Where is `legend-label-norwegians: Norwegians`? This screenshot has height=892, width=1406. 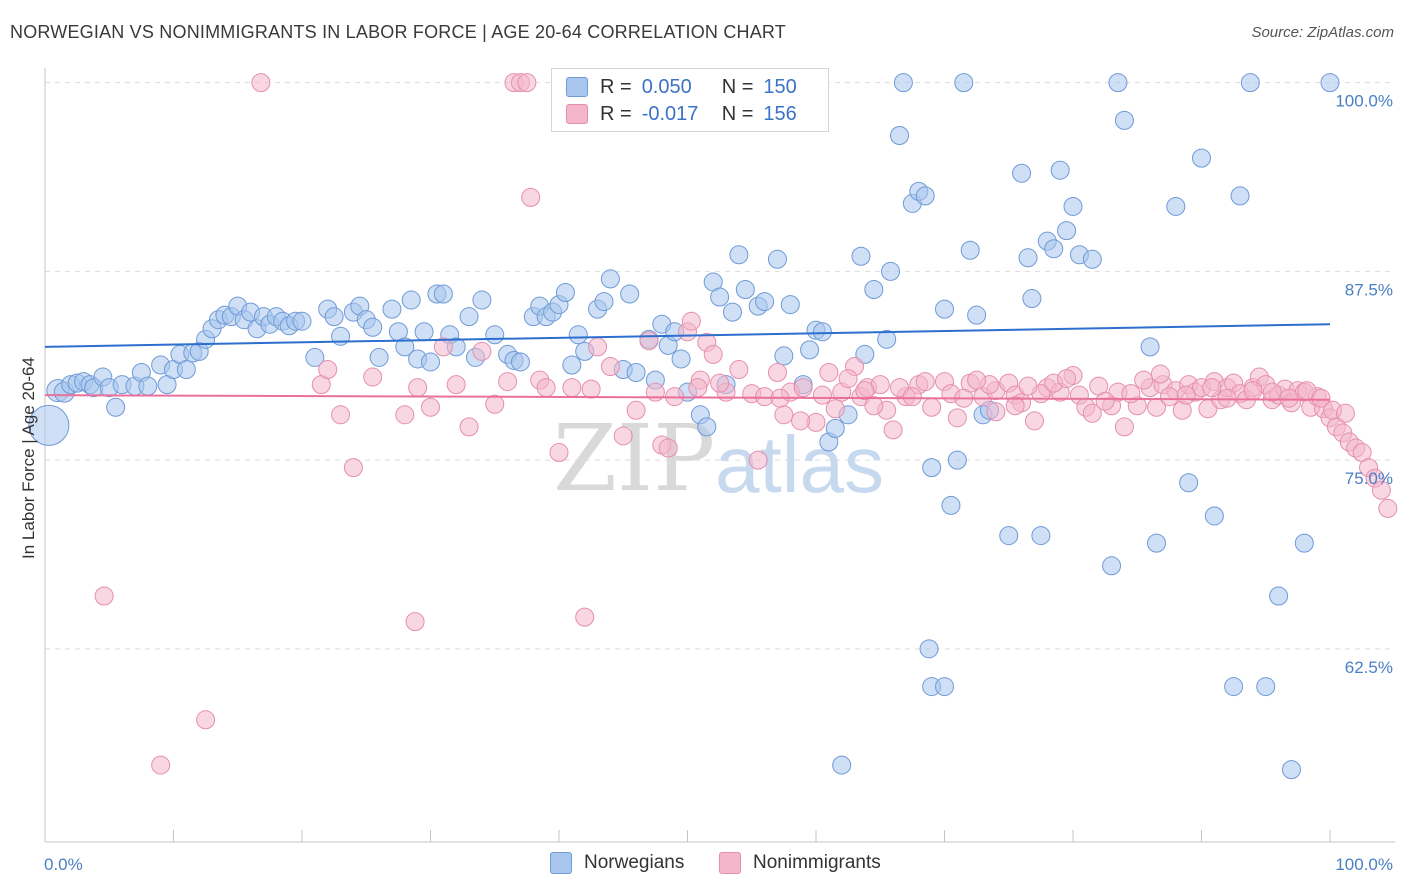
legend-label-norwegians: Norwegians is located at coordinates (634, 862).